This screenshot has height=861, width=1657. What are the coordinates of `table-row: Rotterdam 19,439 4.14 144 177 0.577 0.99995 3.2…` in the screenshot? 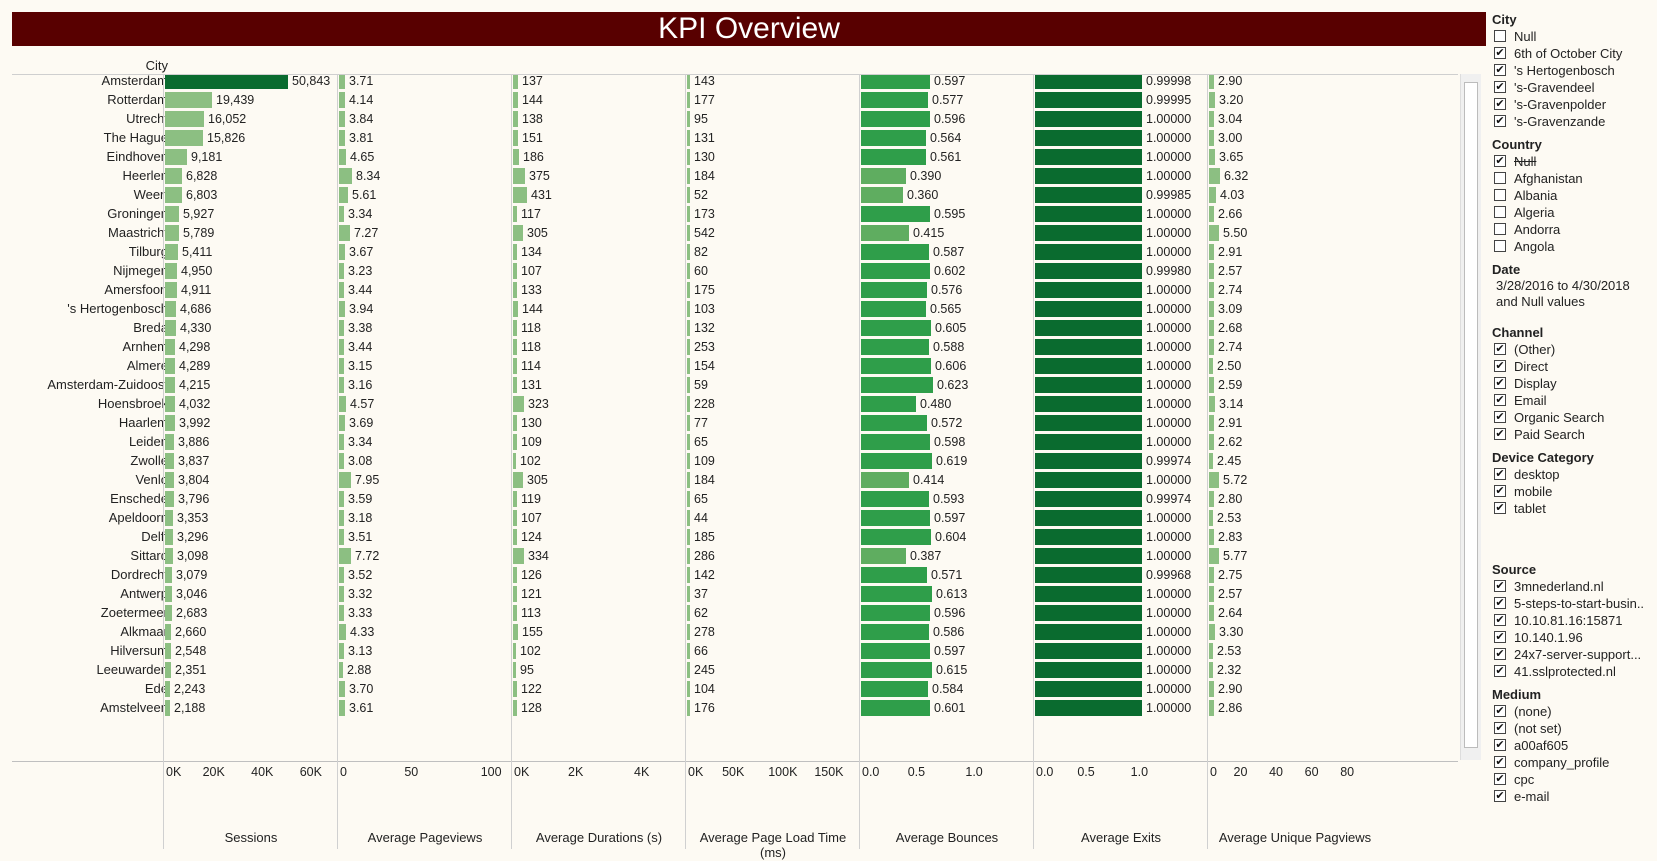 It's located at (735, 100).